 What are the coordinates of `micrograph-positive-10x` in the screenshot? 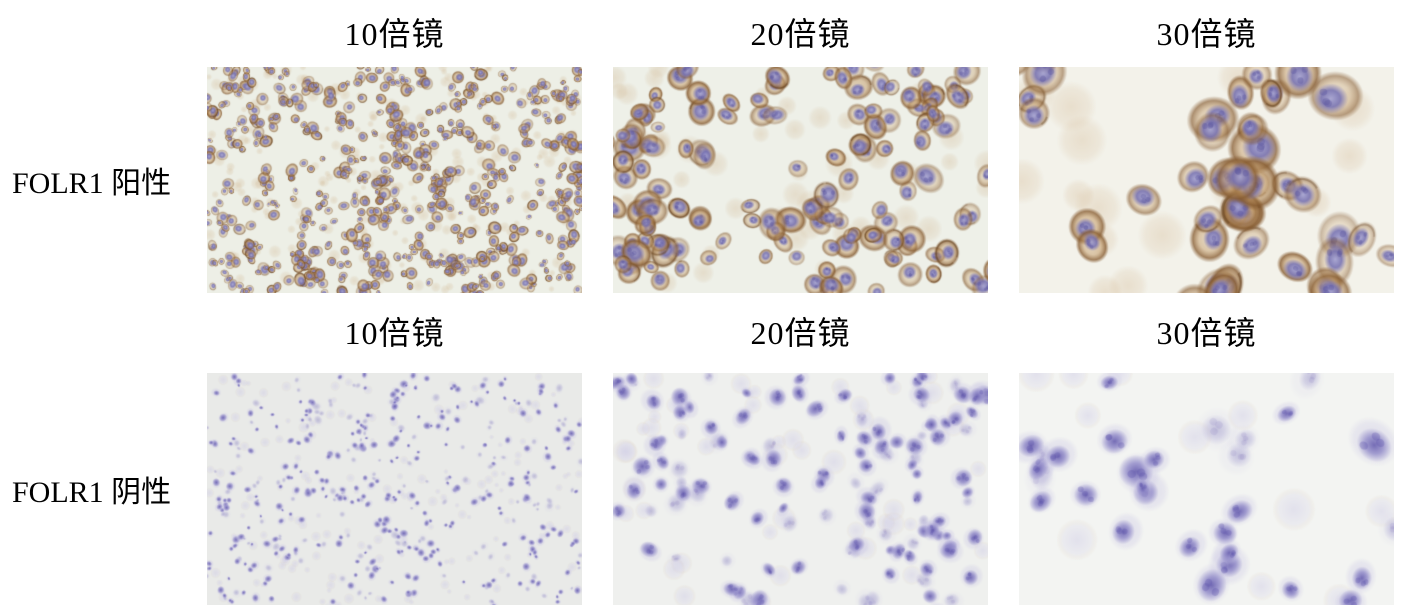 It's located at (394, 180).